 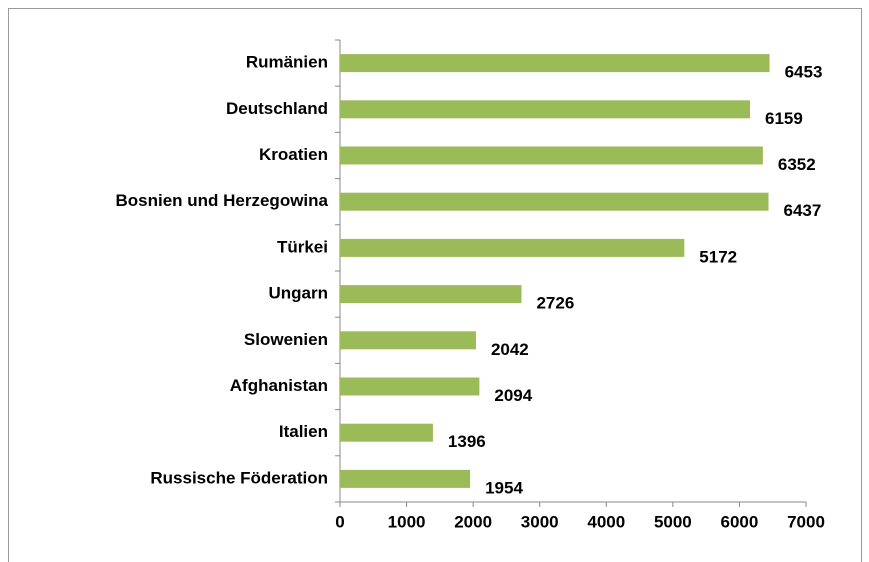 I want to click on x-tick-label: 0, so click(x=339, y=521).